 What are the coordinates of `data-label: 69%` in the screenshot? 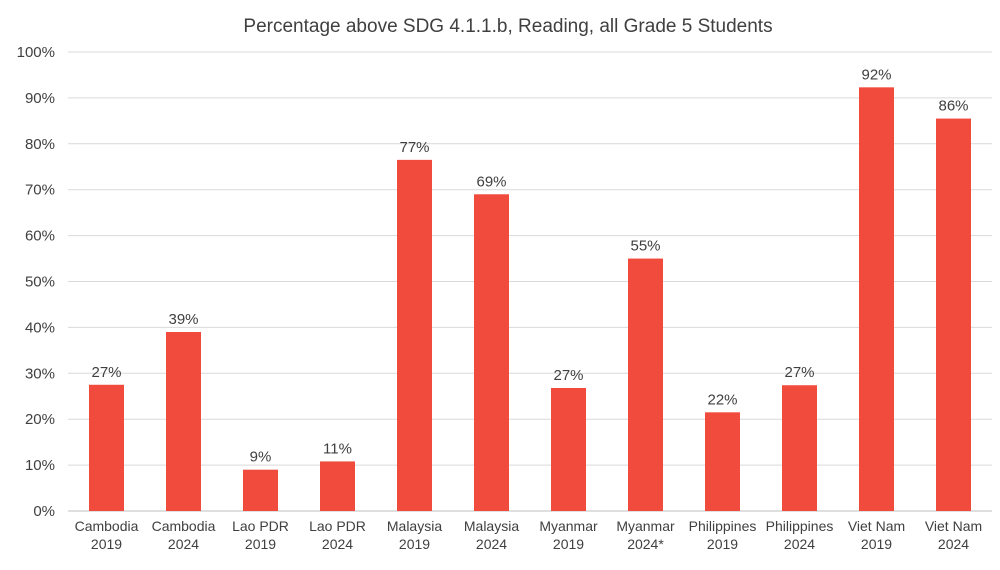 It's located at (491, 181).